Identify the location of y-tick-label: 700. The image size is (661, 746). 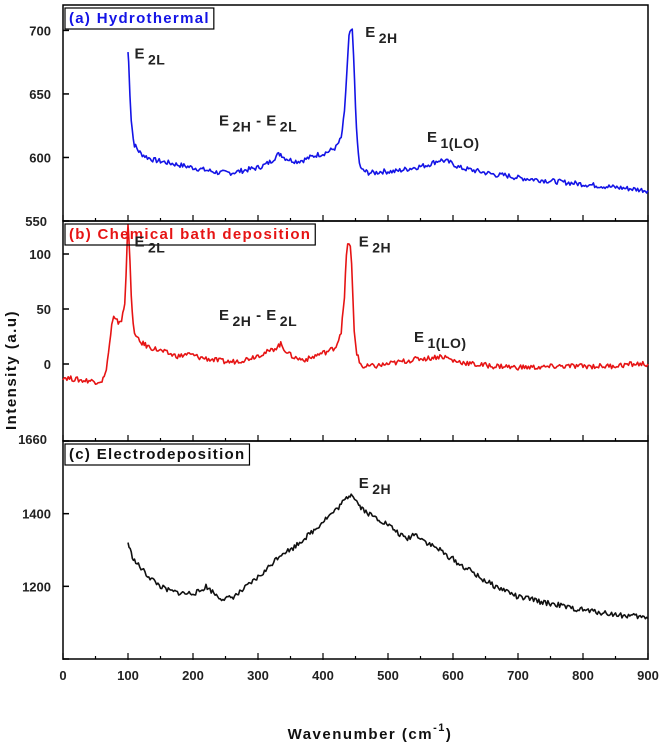
(40, 30).